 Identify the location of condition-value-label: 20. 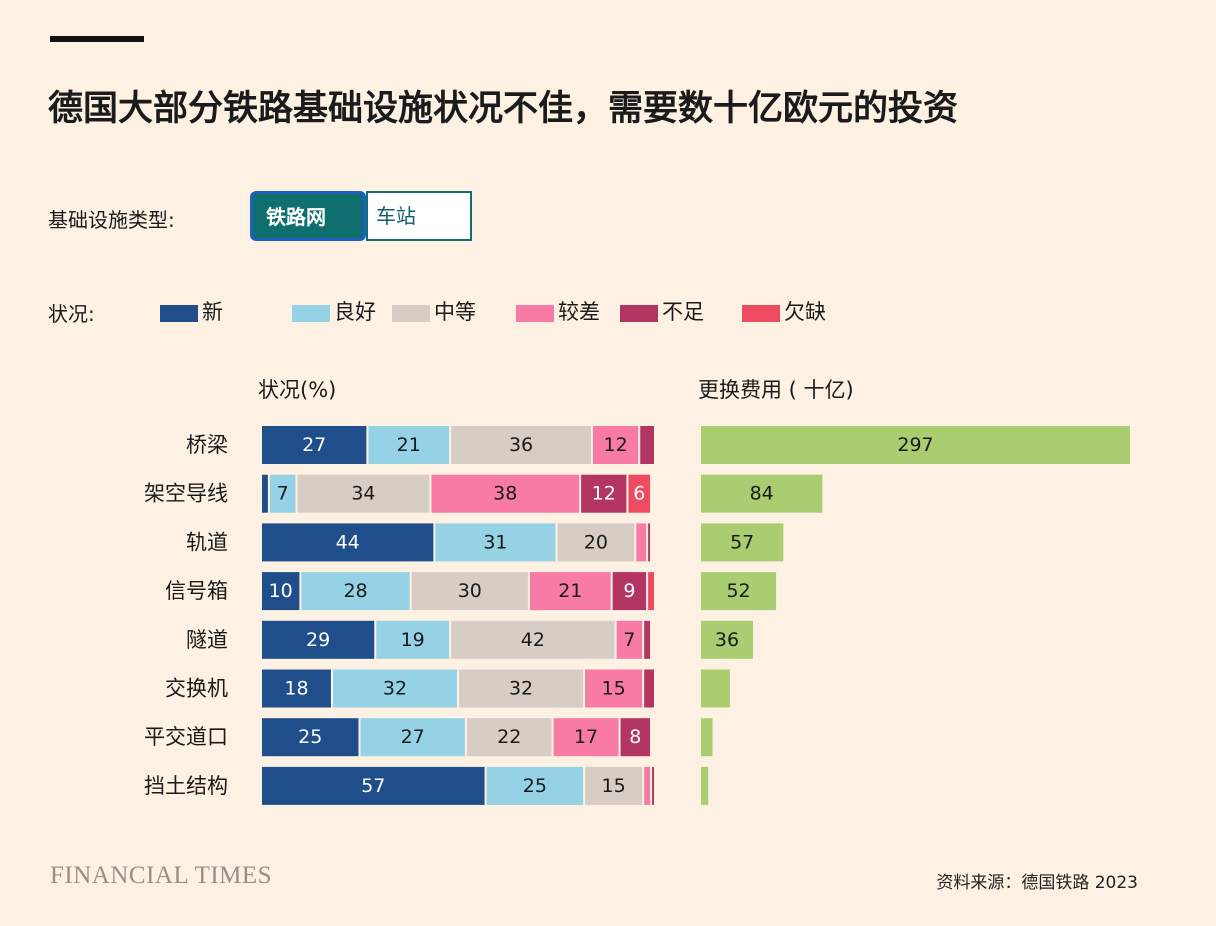
(596, 542).